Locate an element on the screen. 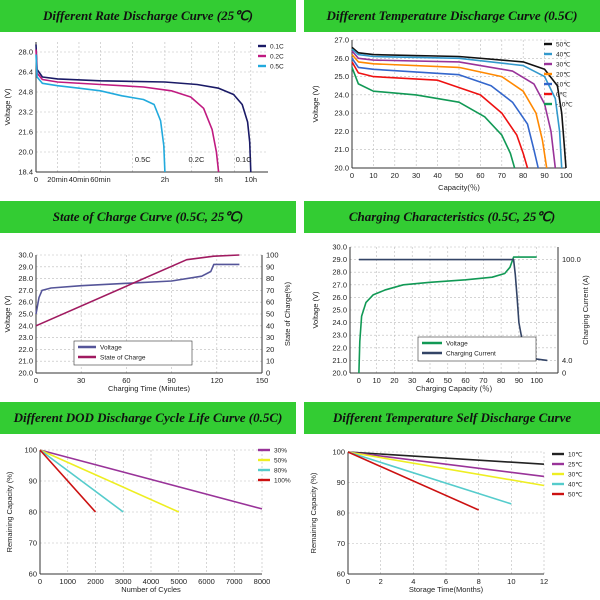 Image resolution: width=600 pixels, height=600 pixels. panel-title: State of Charge Curve (0.5C, 25℃) is located at coordinates (148, 216).